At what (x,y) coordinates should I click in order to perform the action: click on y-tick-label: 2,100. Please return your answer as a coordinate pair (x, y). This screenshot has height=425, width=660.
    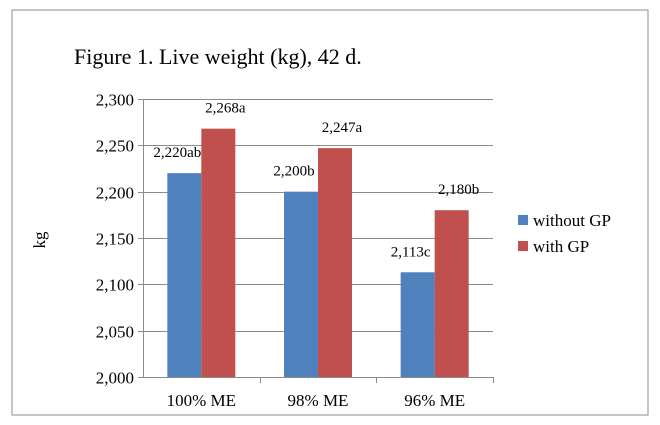
    Looking at the image, I should click on (115, 285).